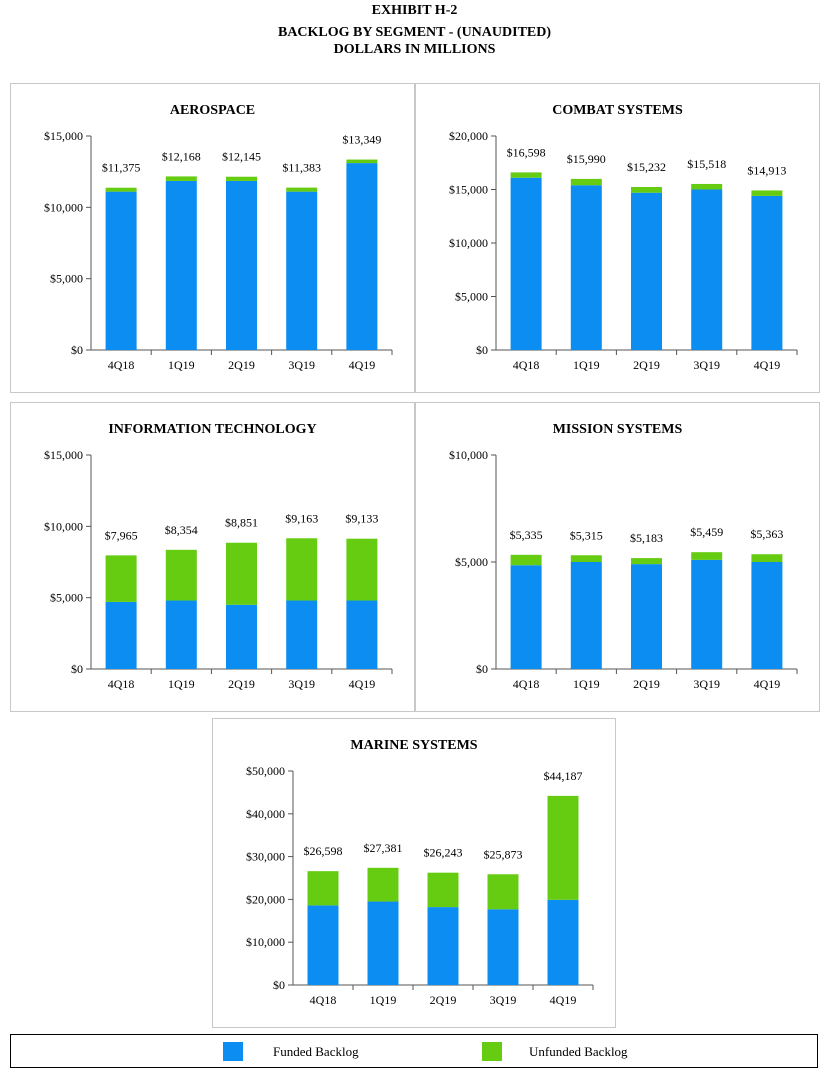 The width and height of the screenshot is (829, 1080). I want to click on bar-total-label: $5,363, so click(766, 534).